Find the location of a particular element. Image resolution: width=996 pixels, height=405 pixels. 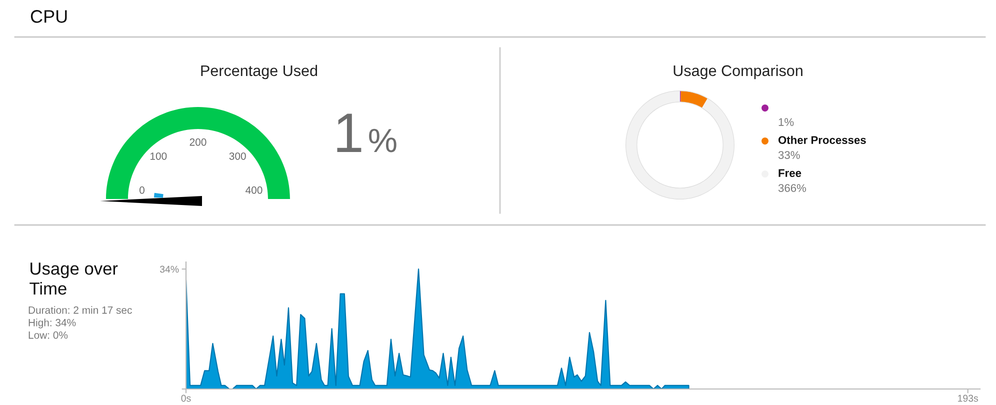

text: Percentage Used is located at coordinates (259, 72).